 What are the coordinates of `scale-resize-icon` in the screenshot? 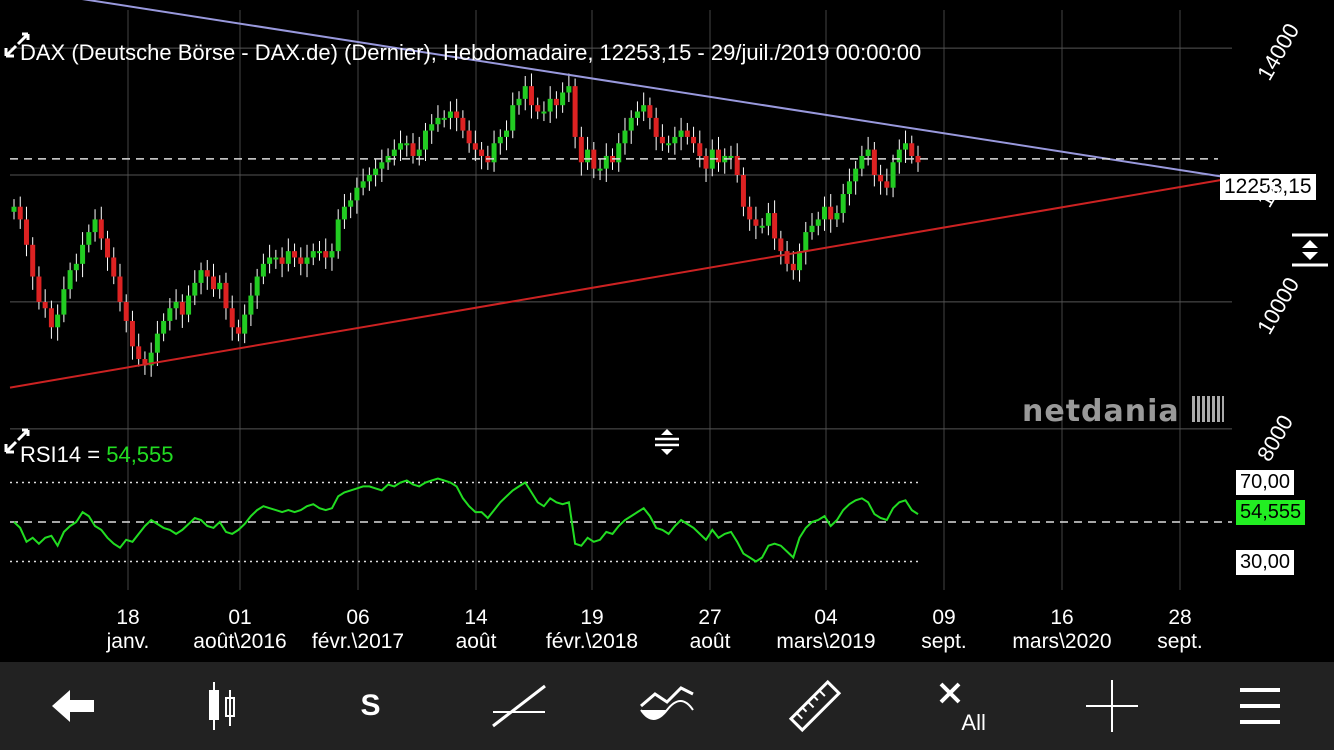 It's located at (1310, 250).